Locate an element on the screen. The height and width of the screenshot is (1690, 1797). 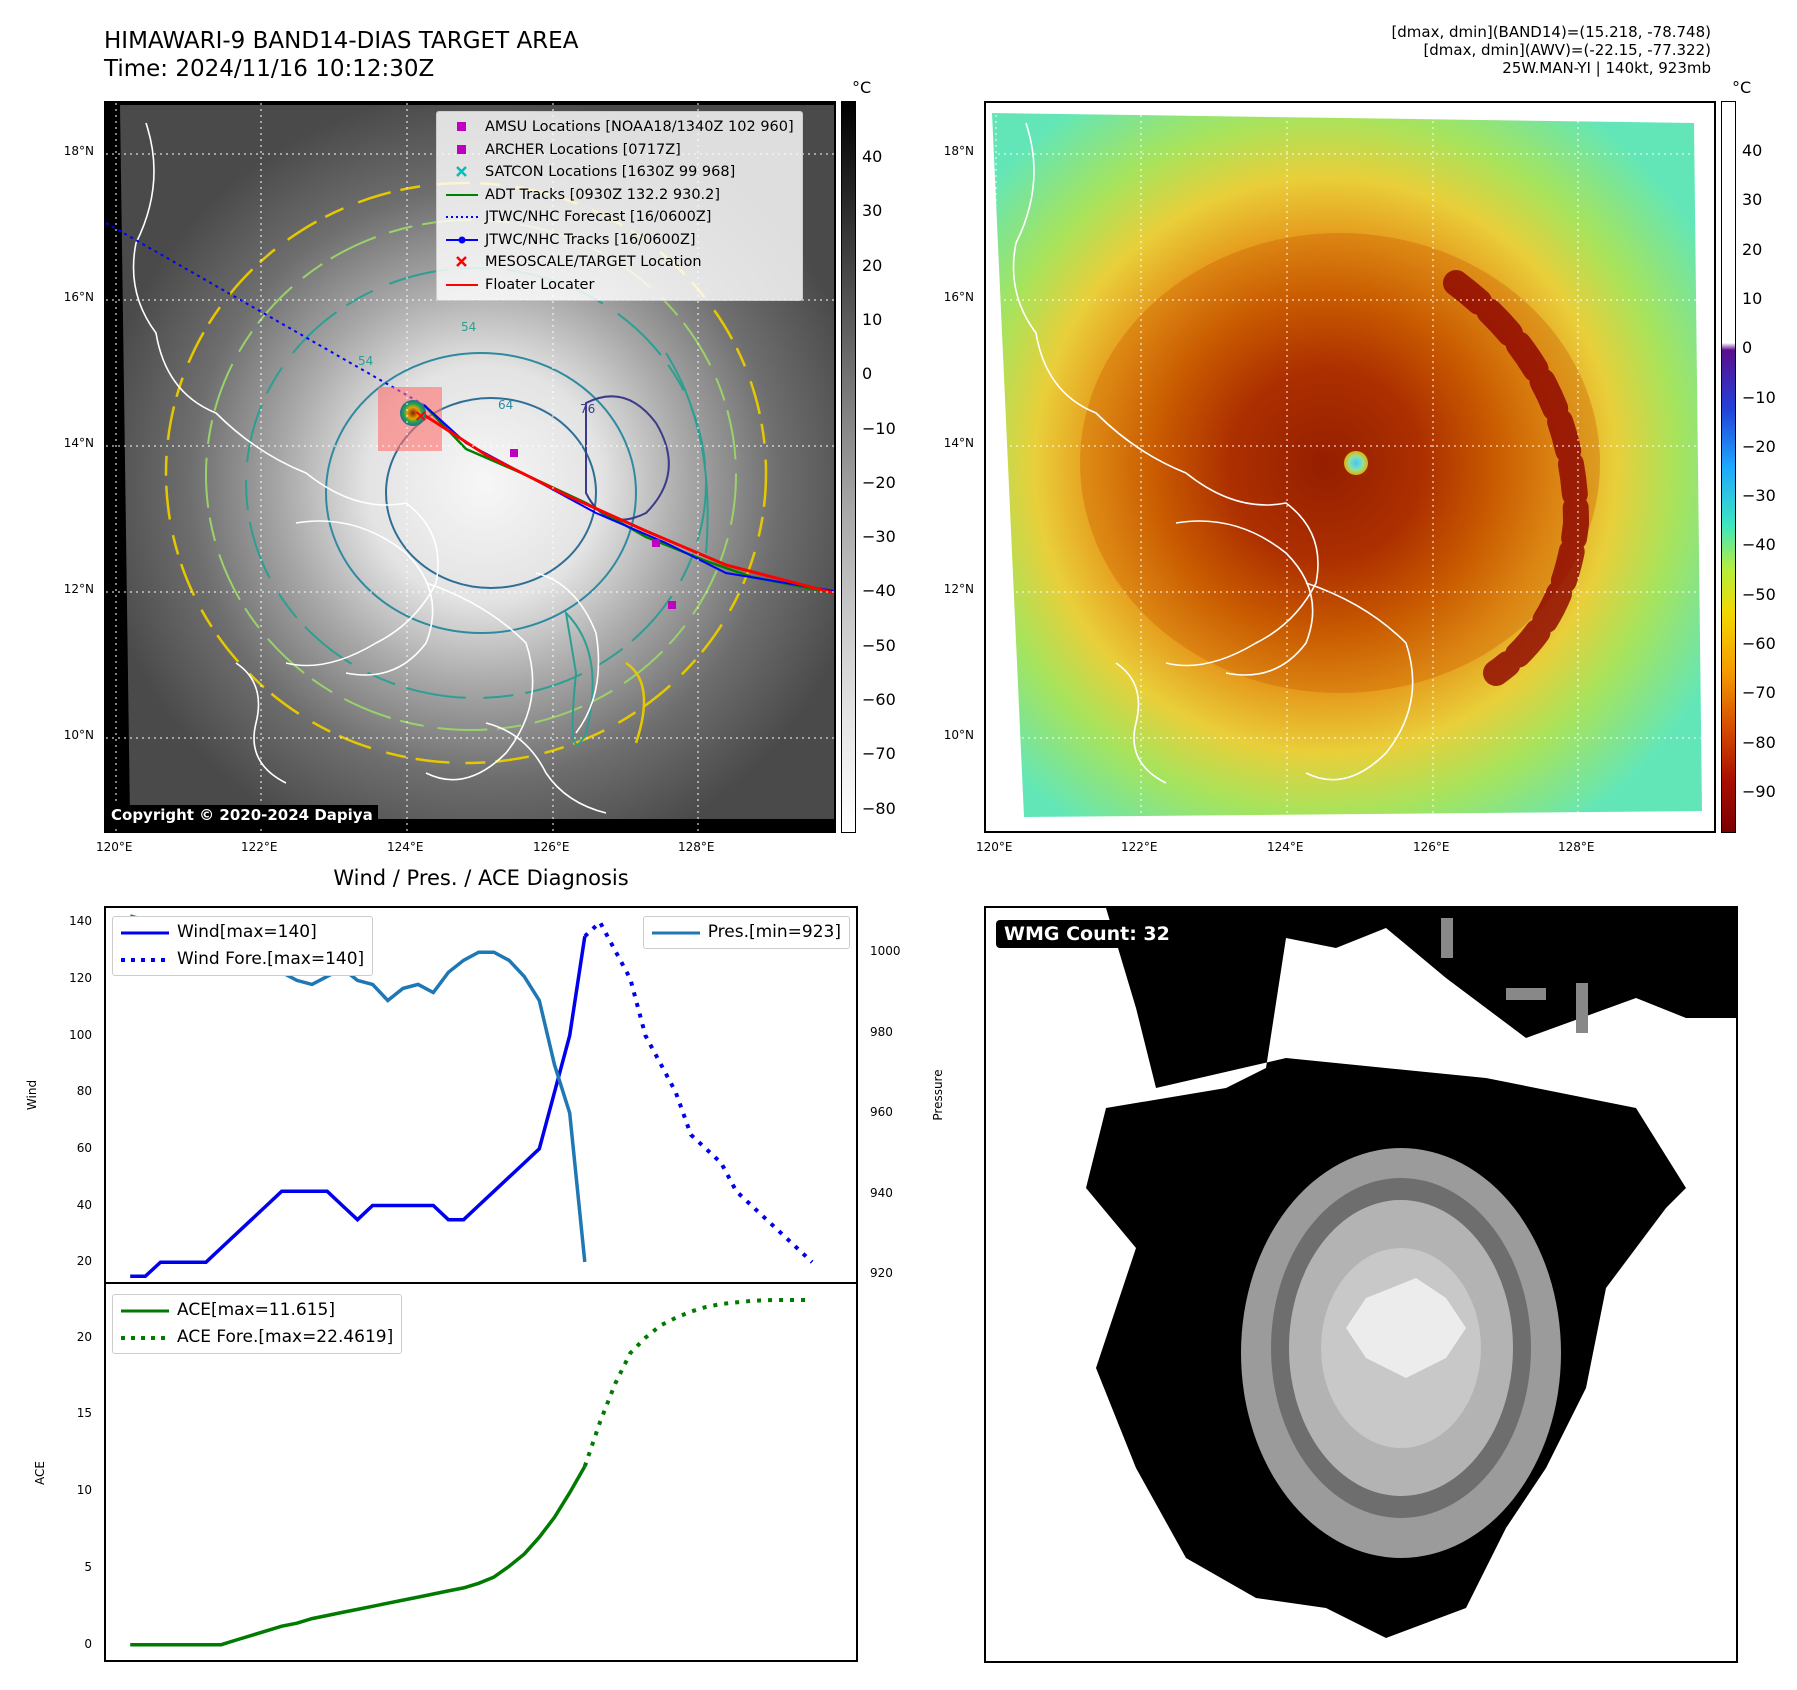
contour-label: 64 is located at coordinates (505, 405).